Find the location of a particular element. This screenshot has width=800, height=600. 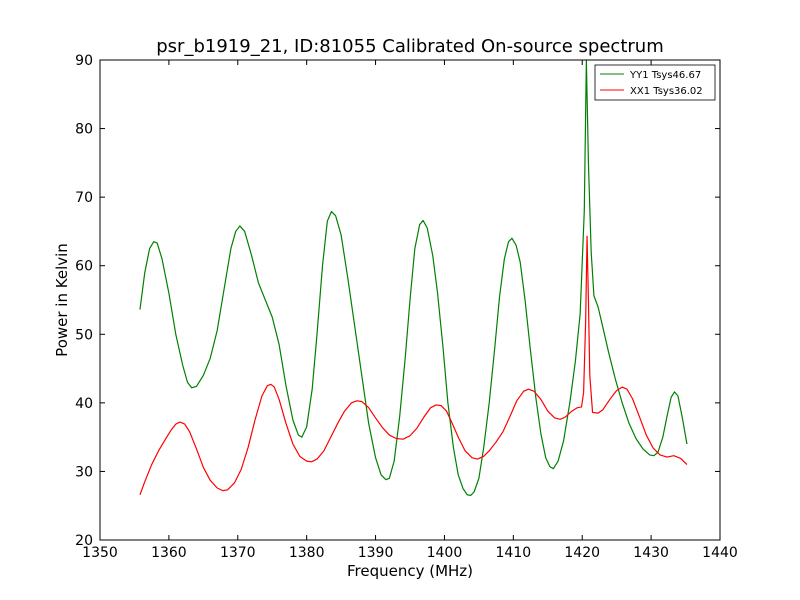

legend-box is located at coordinates (655, 82).